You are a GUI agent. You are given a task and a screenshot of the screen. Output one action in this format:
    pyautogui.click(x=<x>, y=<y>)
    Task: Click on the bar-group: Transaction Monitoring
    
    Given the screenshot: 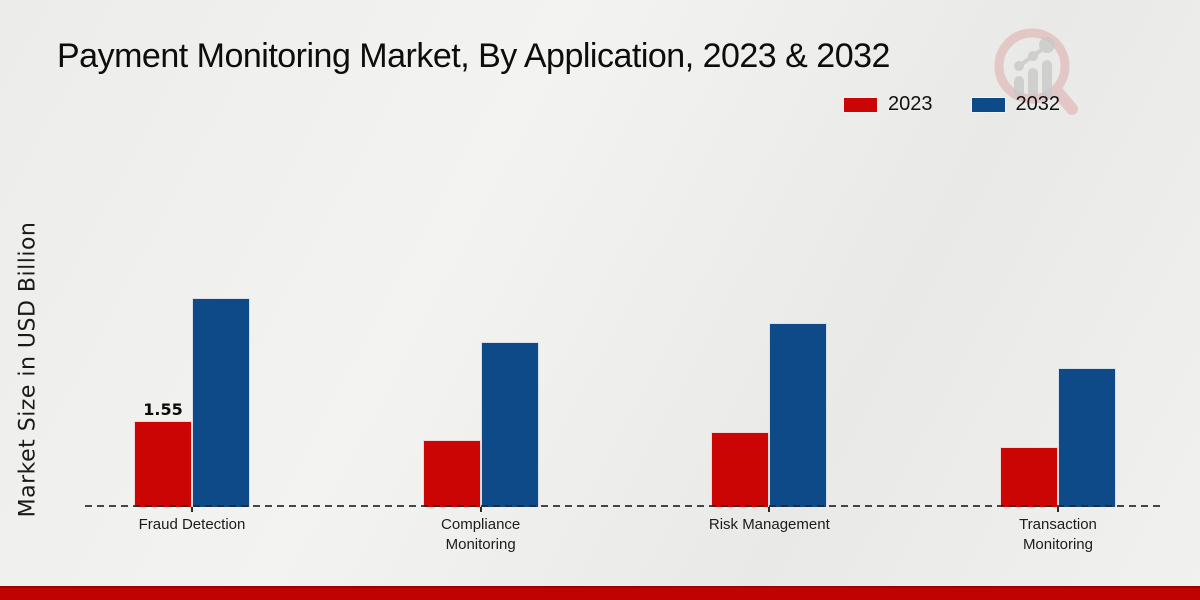 What is the action you would take?
    pyautogui.click(x=1057, y=460)
    